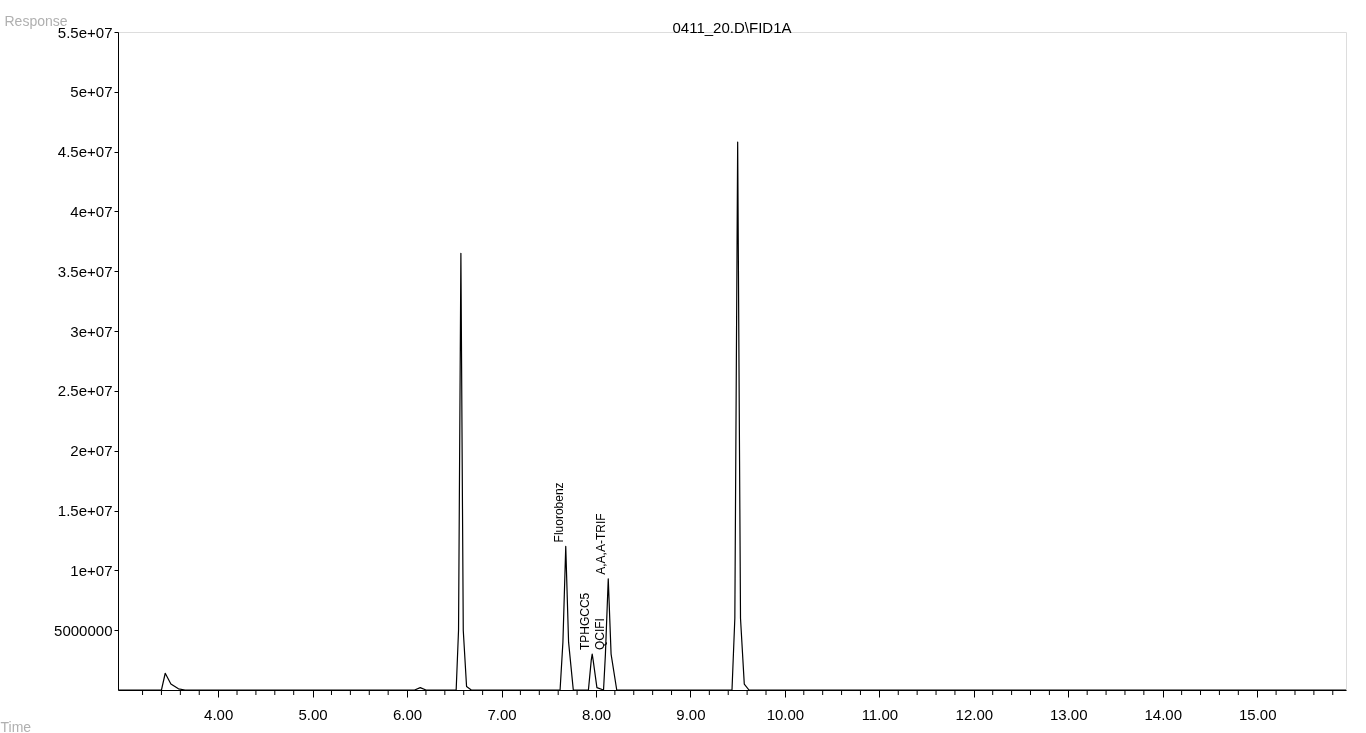  What do you see at coordinates (585, 621) in the screenshot?
I see `annotation: TPHGCC5` at bounding box center [585, 621].